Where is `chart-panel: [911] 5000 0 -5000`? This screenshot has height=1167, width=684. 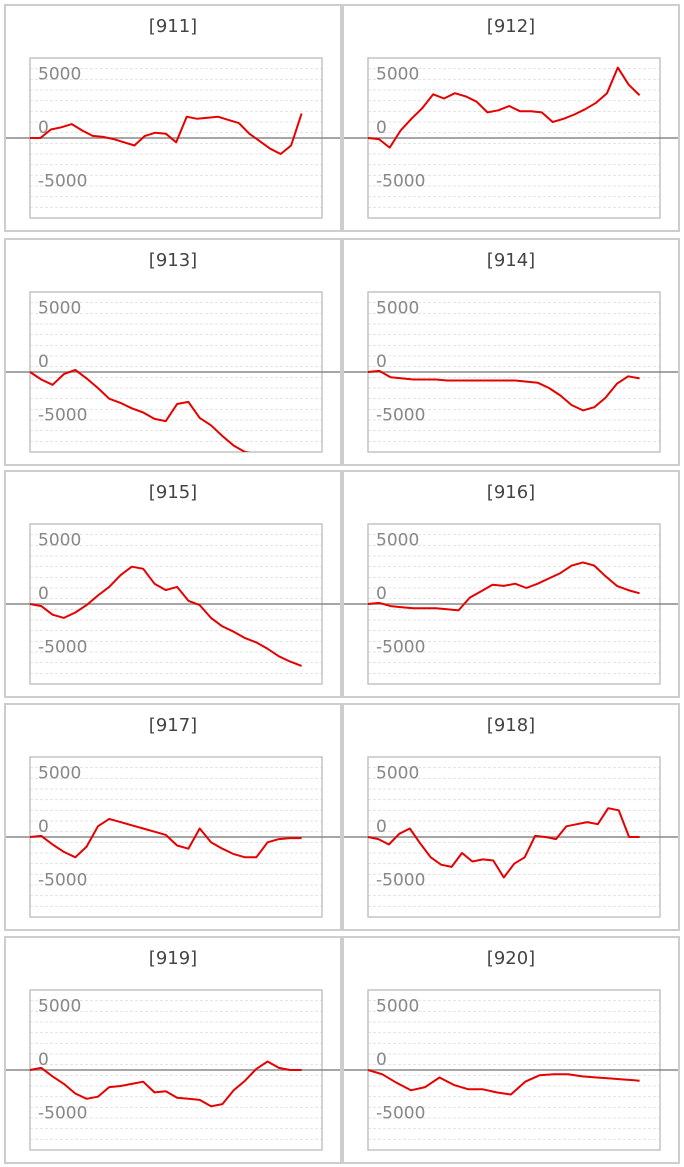
chart-panel: [911] 5000 0 -5000 is located at coordinates (173, 118).